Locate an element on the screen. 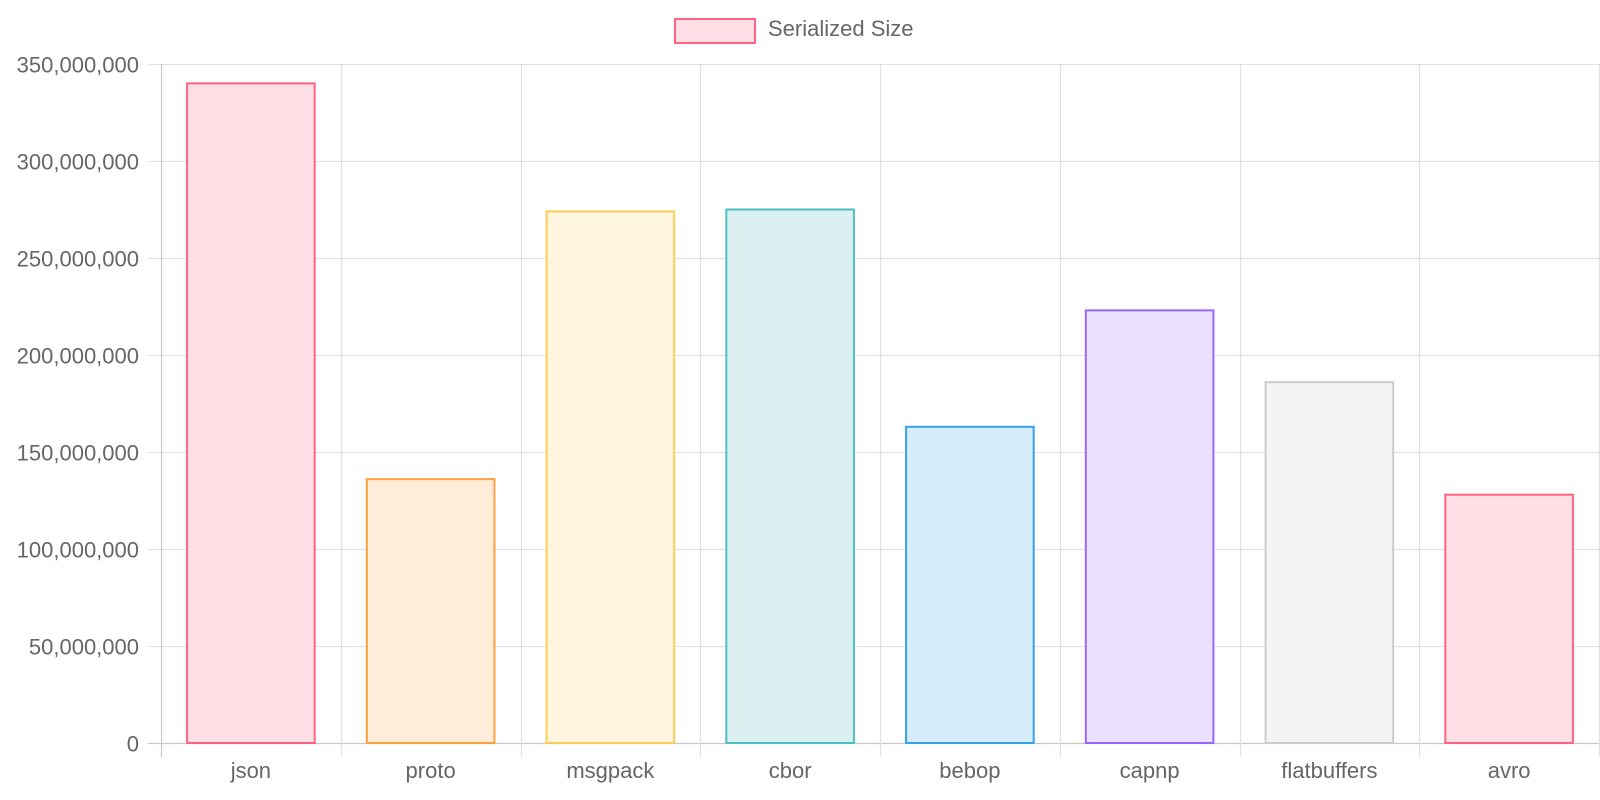  bar-bebop is located at coordinates (970, 584).